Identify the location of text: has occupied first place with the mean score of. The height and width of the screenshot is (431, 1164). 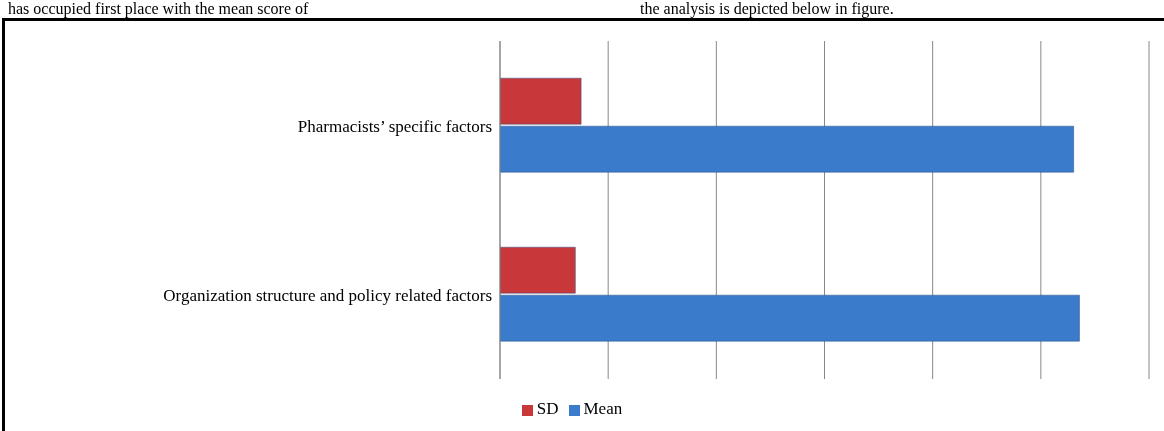
(158, 9).